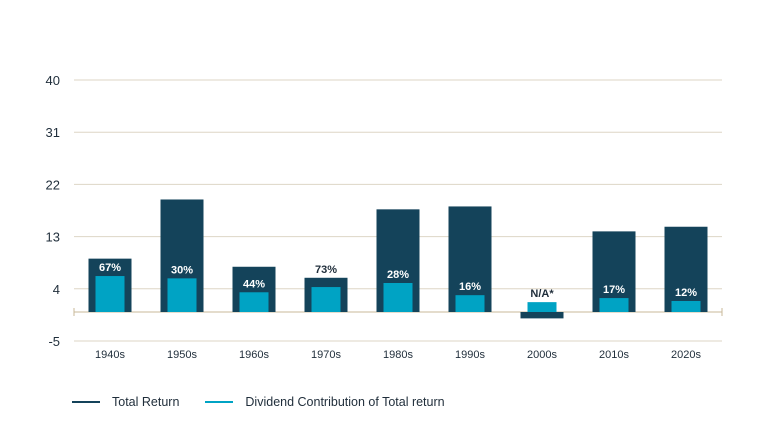 Image resolution: width=776 pixels, height=426 pixels. I want to click on x-tick-label: 2020s, so click(686, 355).